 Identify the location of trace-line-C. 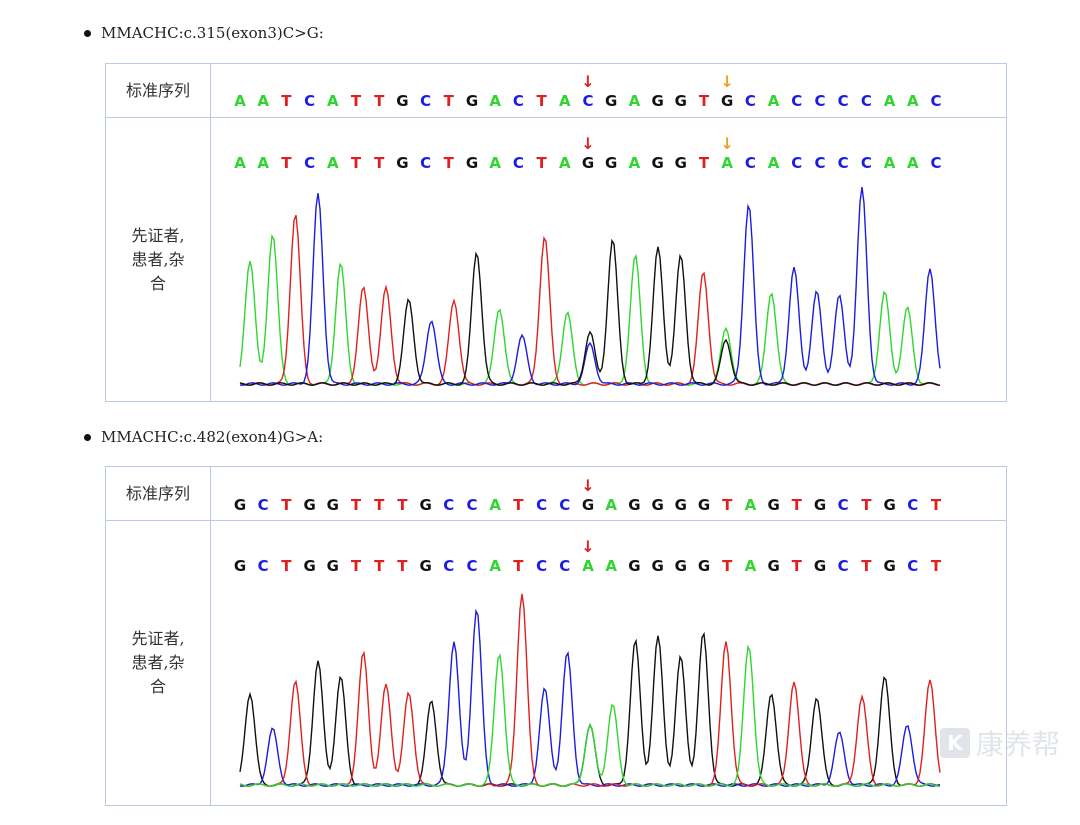
(590, 697).